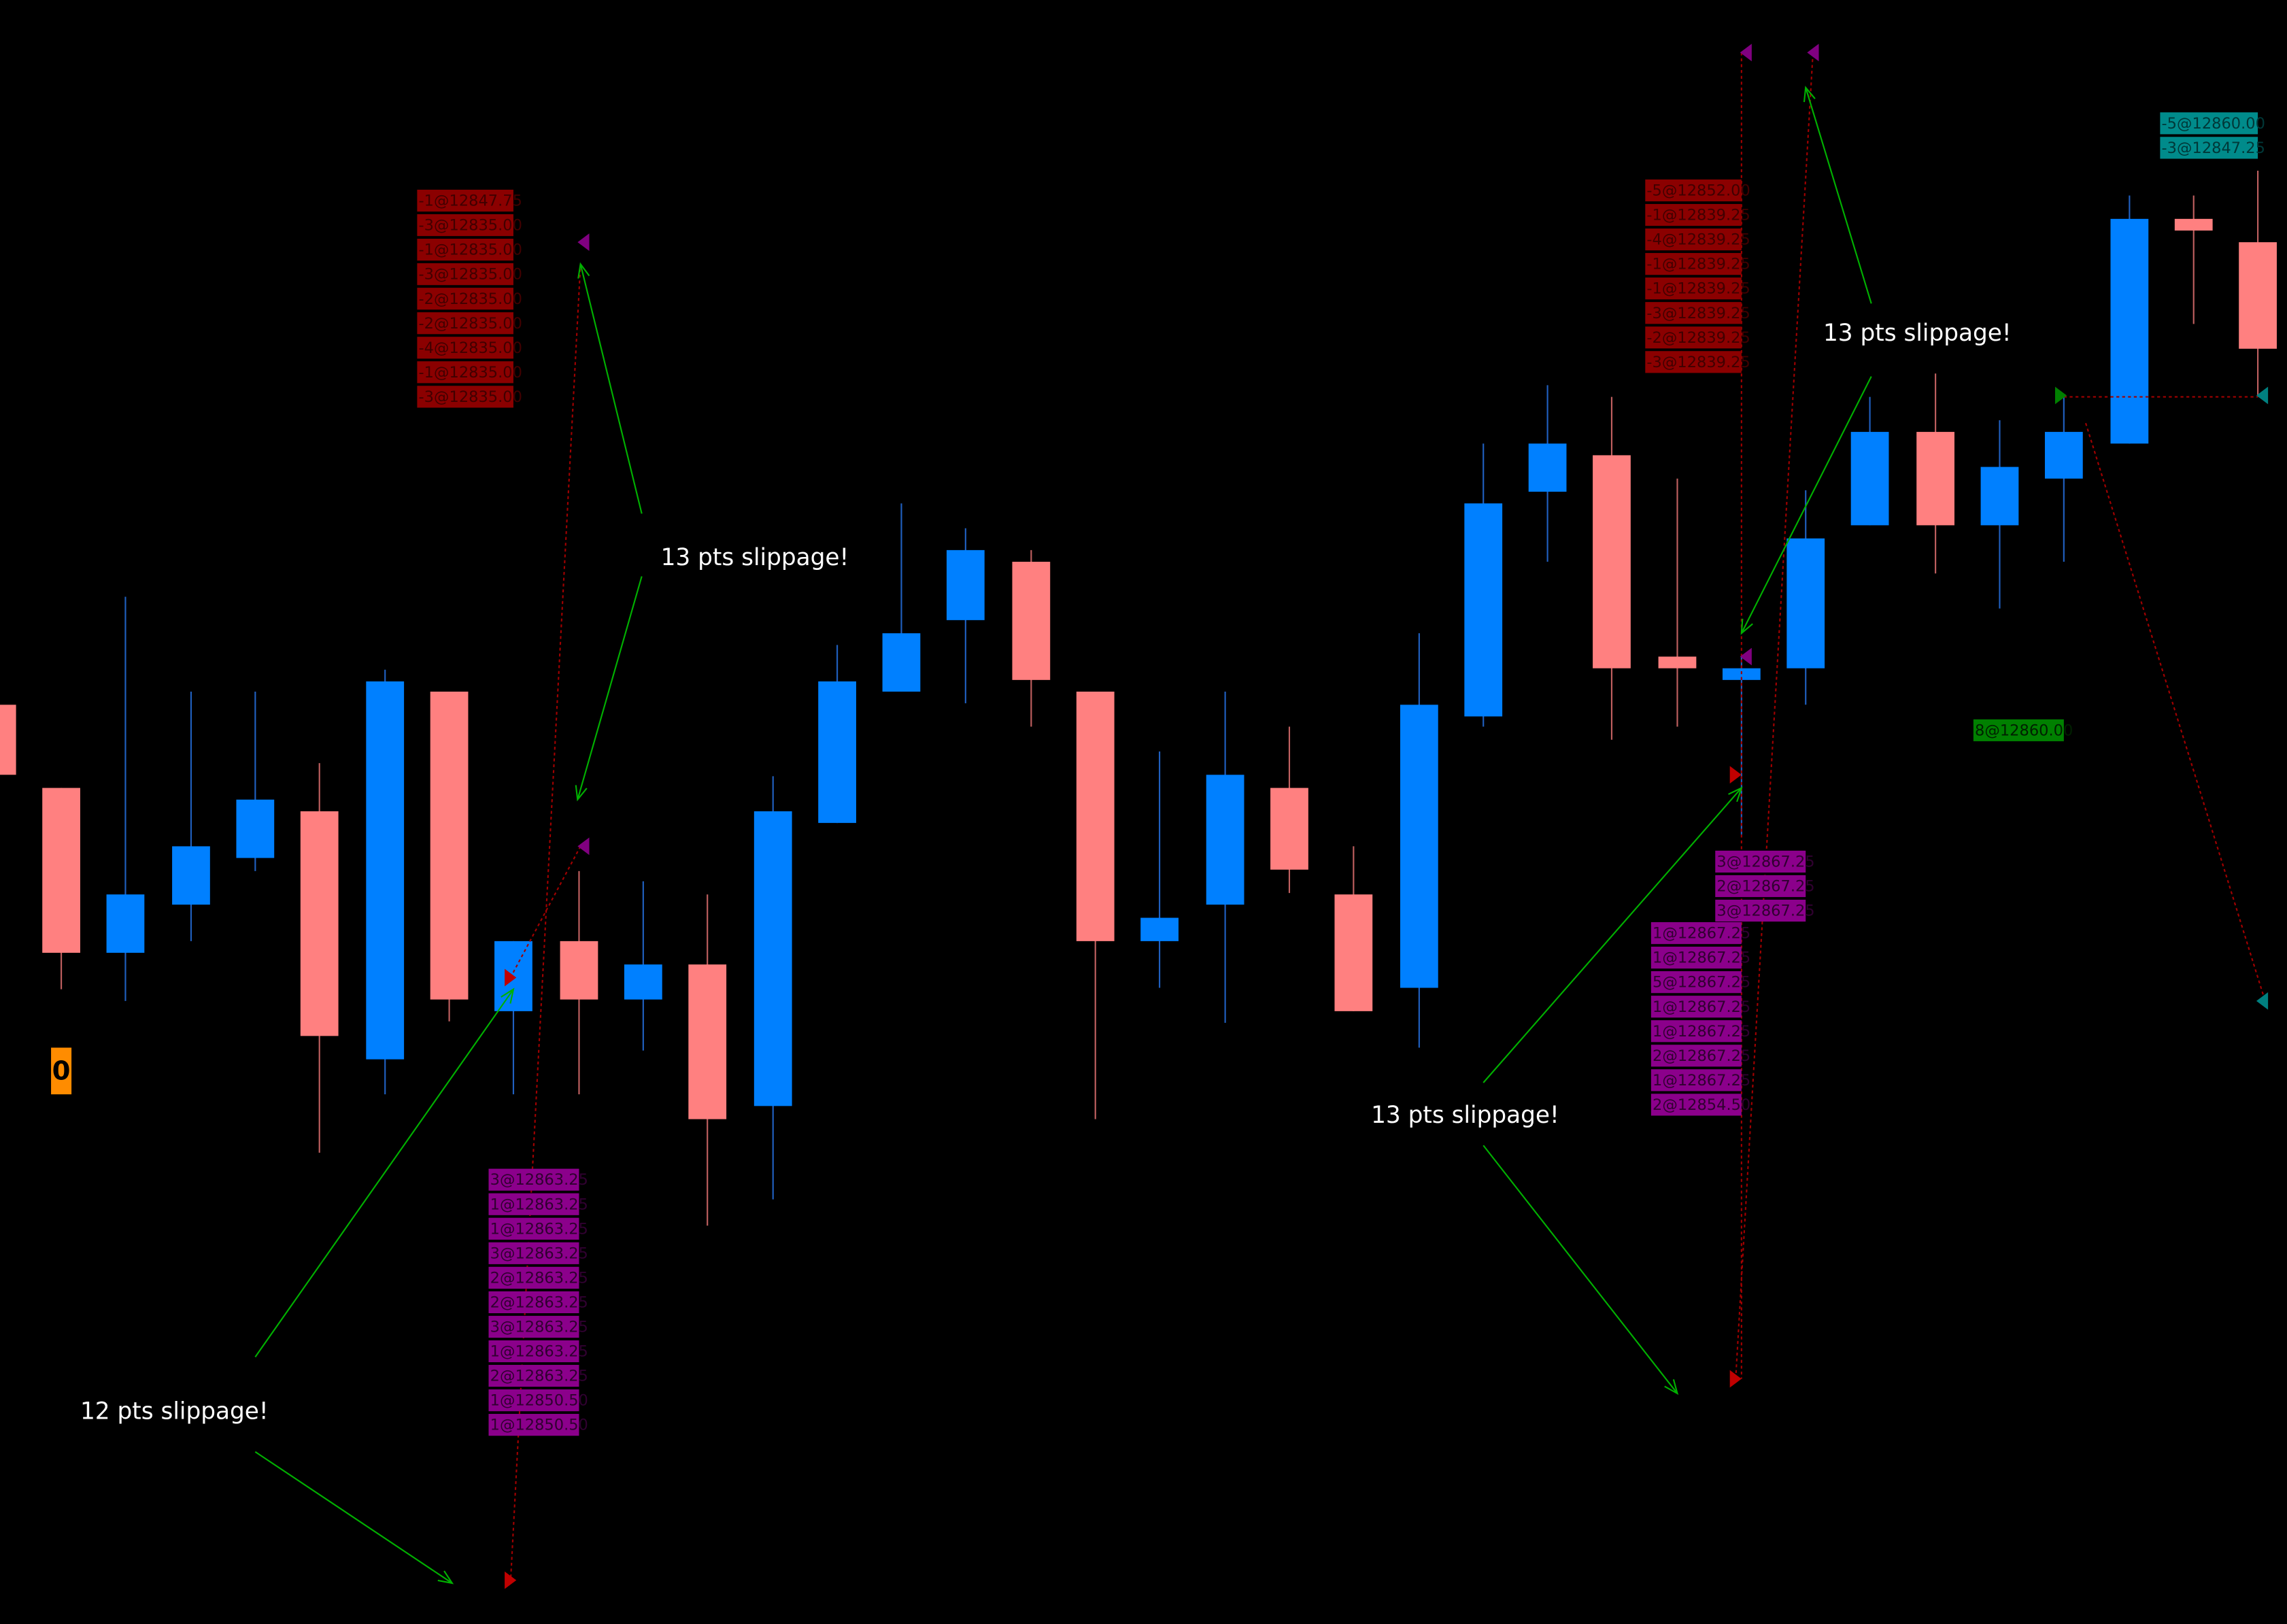 Image resolution: width=2287 pixels, height=1624 pixels. I want to click on order-label: -3@12847.25, so click(2213, 148).